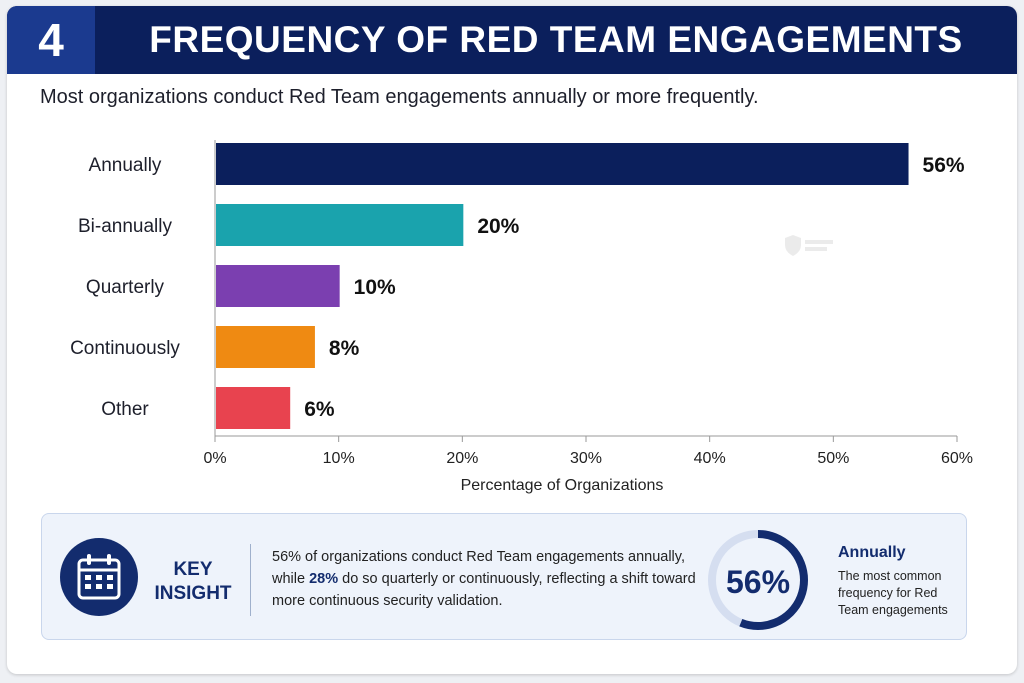 The height and width of the screenshot is (683, 1024). Describe the element at coordinates (125, 348) in the screenshot. I see `category-label: Continuously` at that location.